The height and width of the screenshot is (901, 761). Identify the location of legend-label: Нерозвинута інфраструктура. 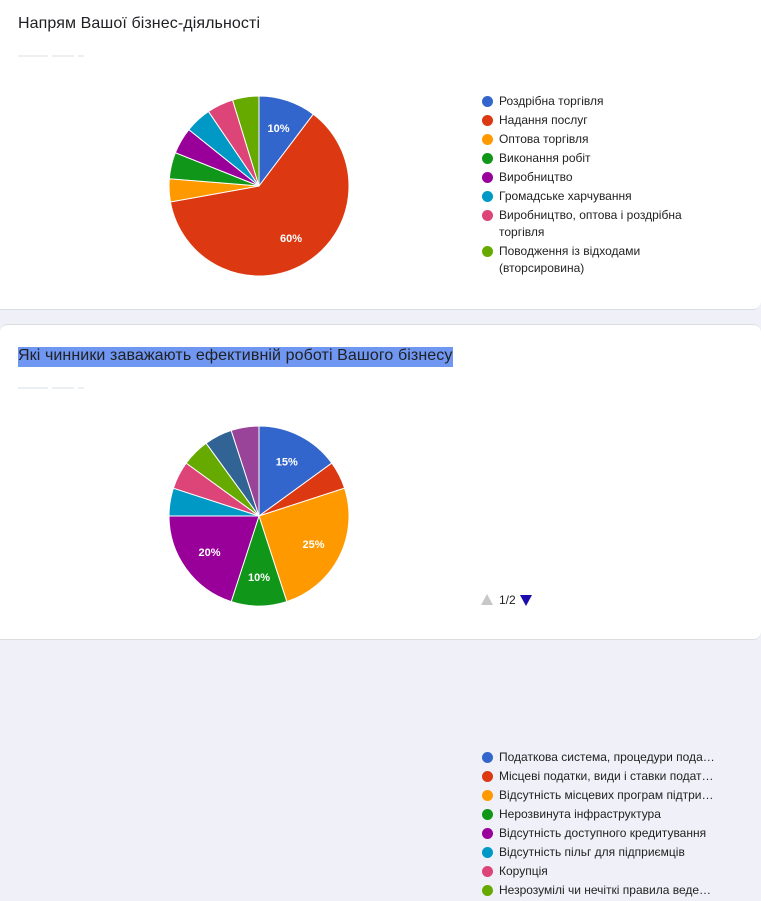
(580, 814).